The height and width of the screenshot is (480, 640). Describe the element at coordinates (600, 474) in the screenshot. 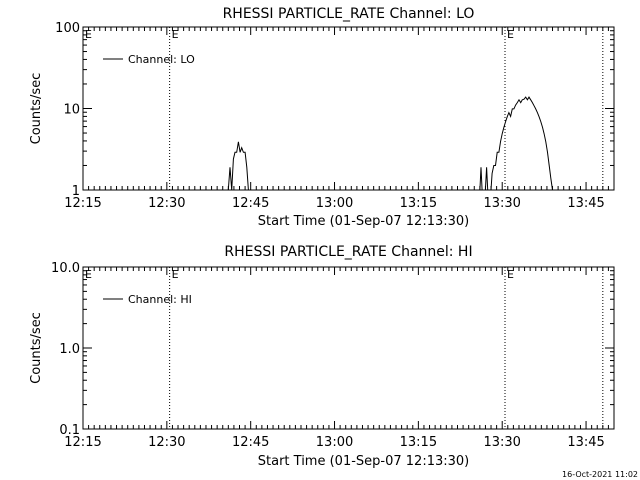

I see `plot-timestamp: 16-Oct-2021 11:02` at that location.